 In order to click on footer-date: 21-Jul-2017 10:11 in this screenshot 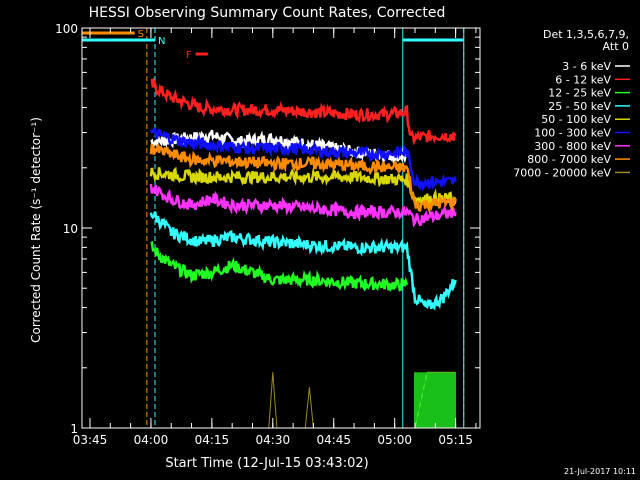, I will do `click(600, 471)`.